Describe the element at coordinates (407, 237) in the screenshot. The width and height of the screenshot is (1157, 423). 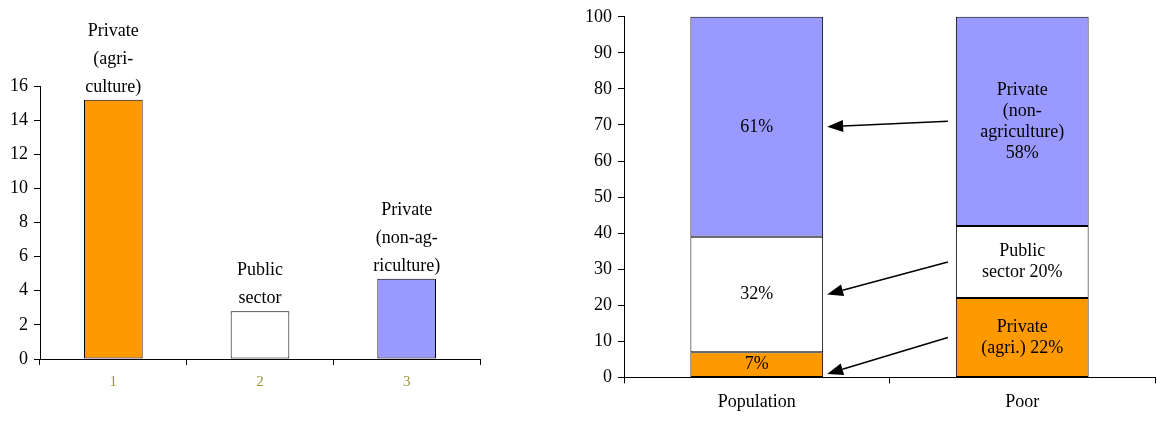
I see `annotation: Private (non-ag- riculture)` at that location.